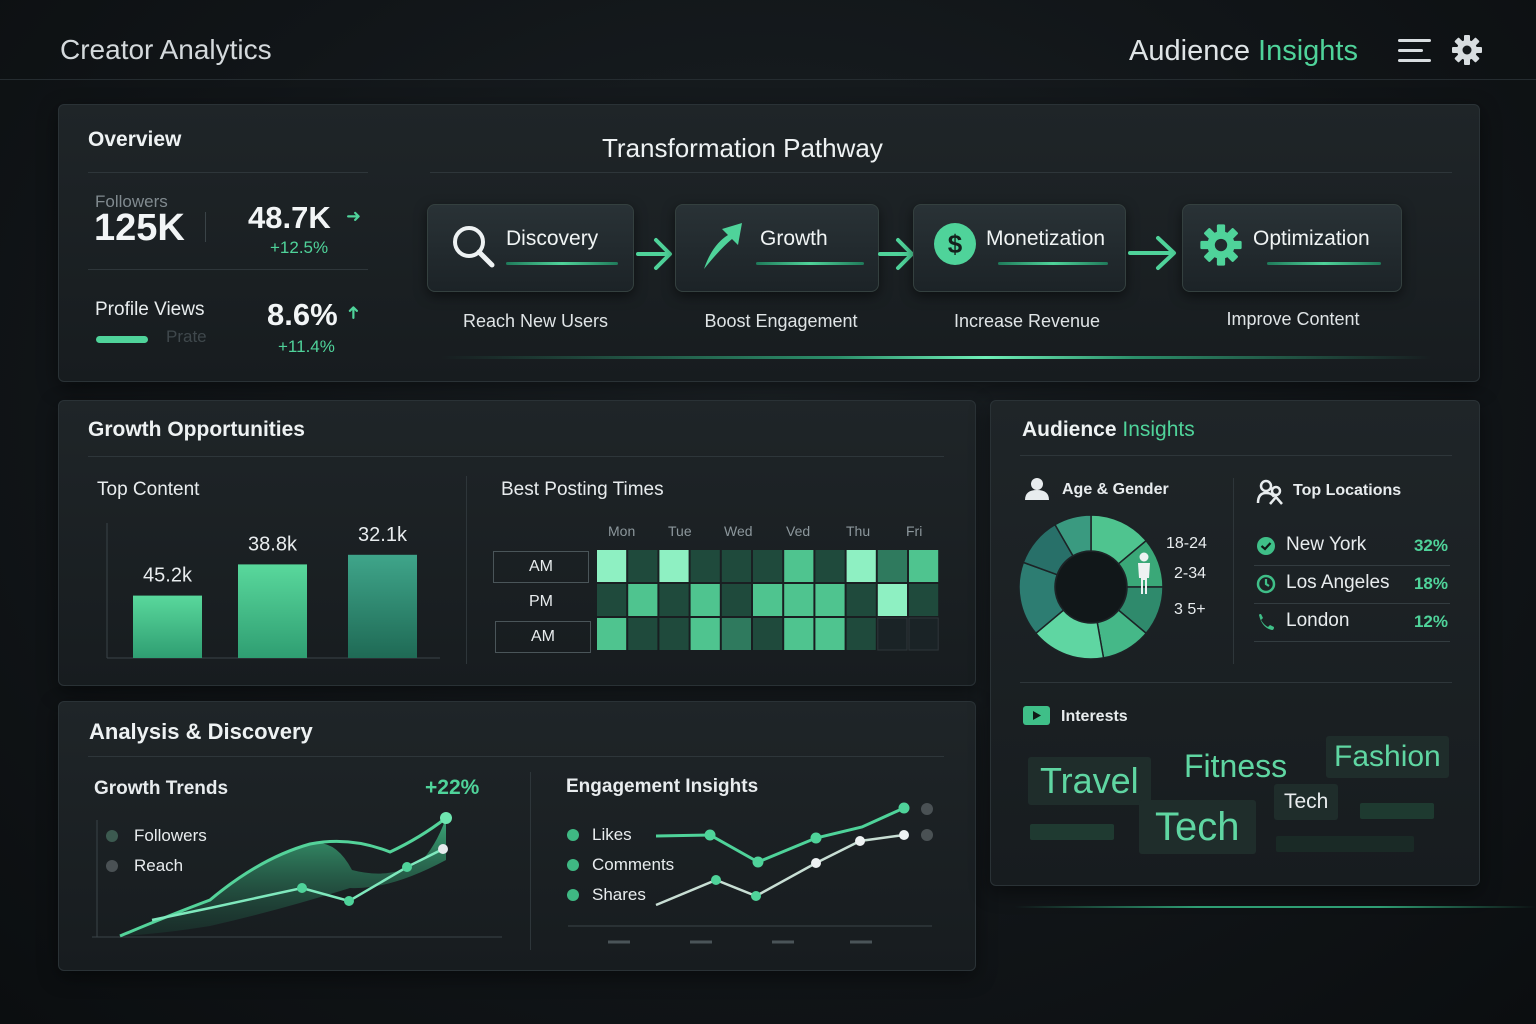  Describe the element at coordinates (168, 576) in the screenshot. I see `bar-value-label: 45.2k` at that location.